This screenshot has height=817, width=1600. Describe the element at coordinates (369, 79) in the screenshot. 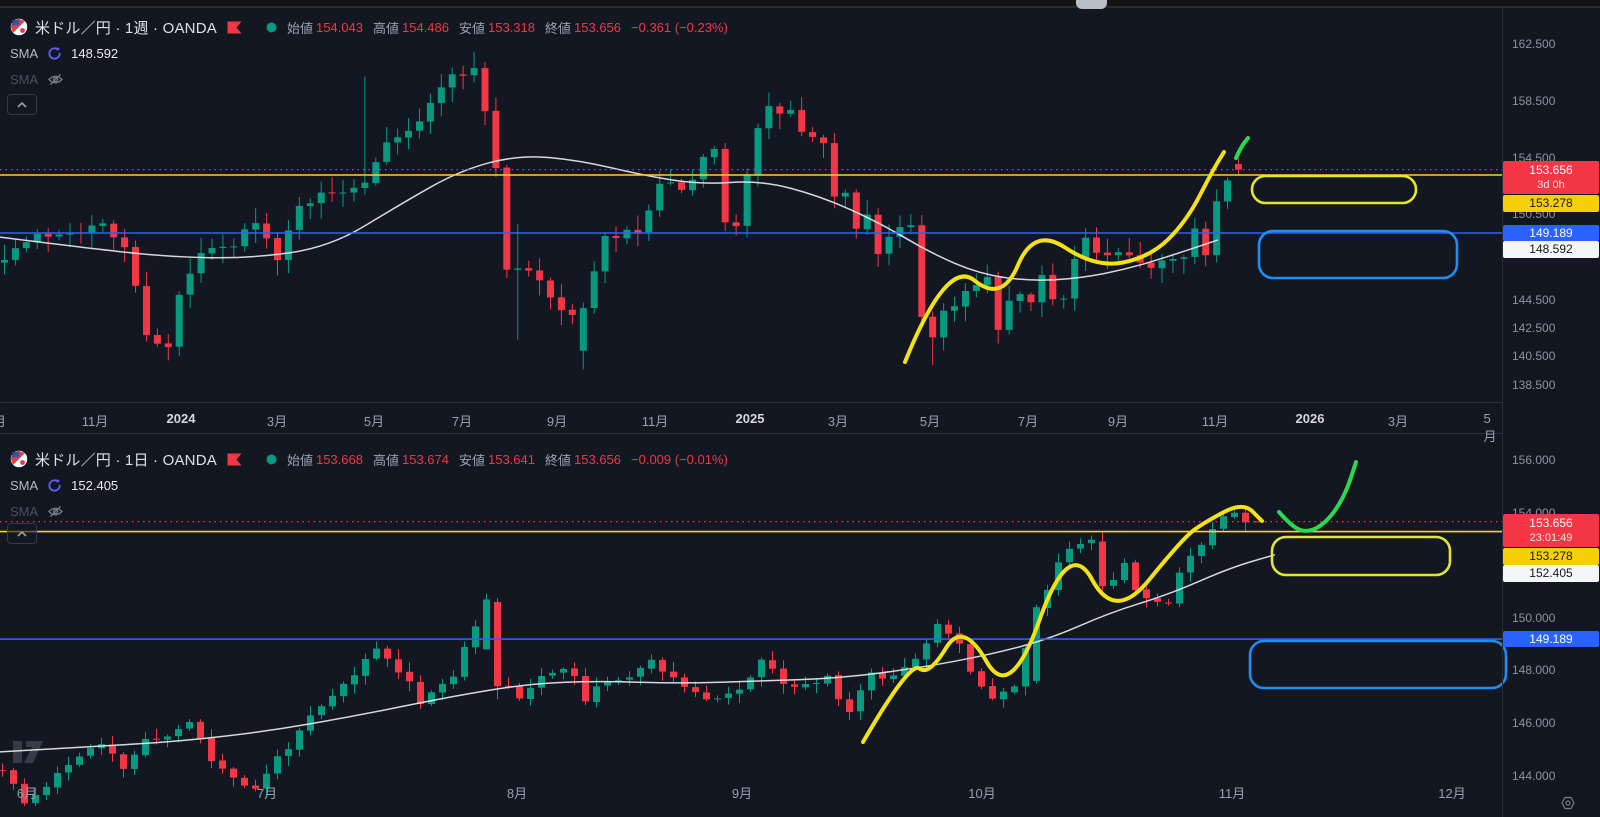

I see `weekly-sma2-row: SMA` at that location.